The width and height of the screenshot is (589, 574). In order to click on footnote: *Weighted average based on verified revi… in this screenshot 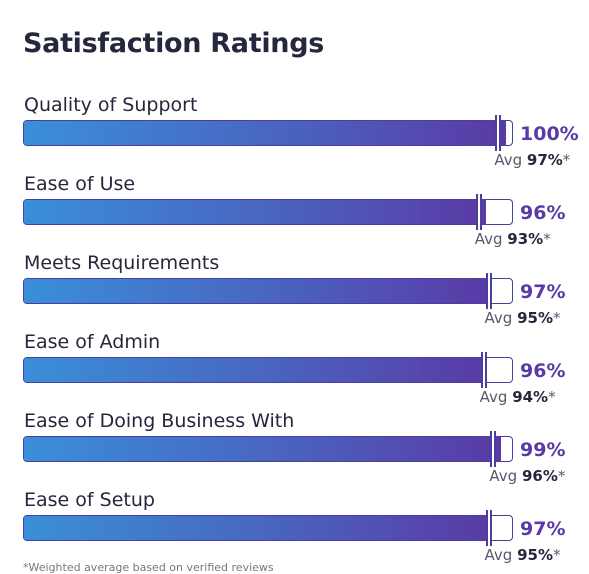, I will do `click(148, 567)`.